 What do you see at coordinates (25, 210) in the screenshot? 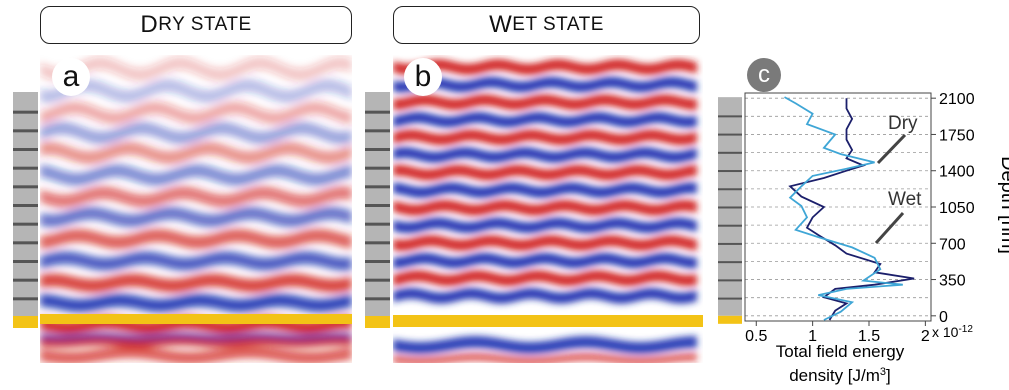
I see `dry-layer-stack` at bounding box center [25, 210].